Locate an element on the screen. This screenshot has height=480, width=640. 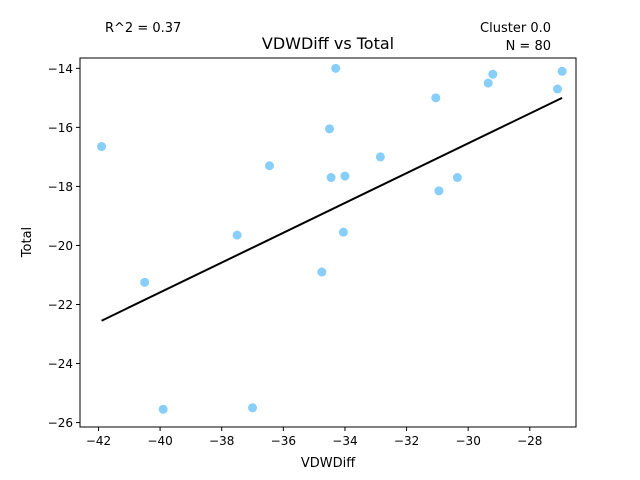
y-tick-label: −18 is located at coordinates (60, 187).